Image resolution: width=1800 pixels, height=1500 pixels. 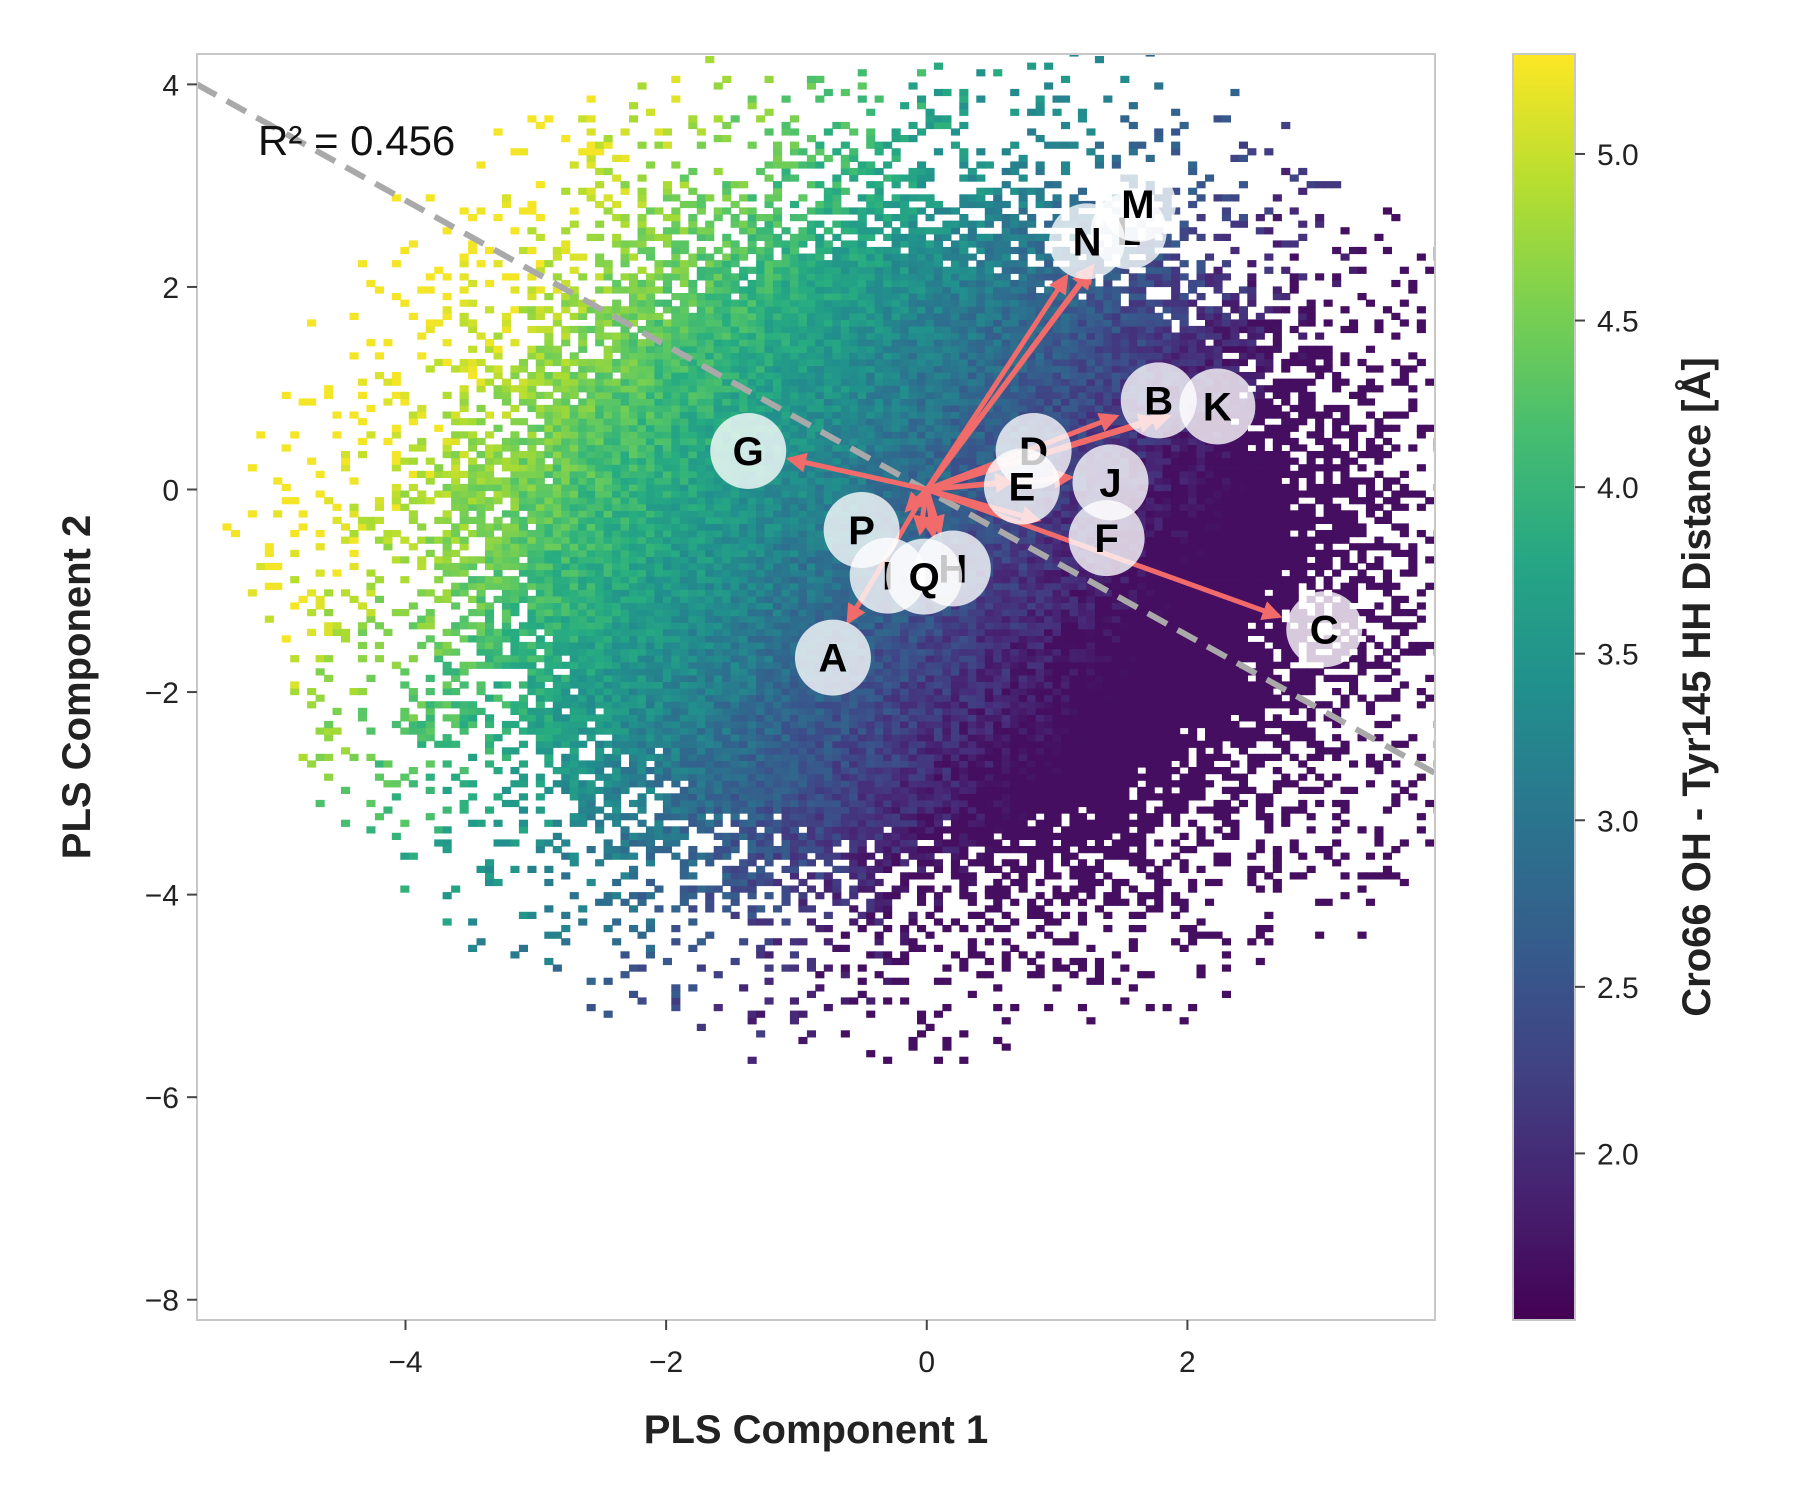 I want to click on colorbar-ticks: 2.0 2.5 3.0 3.5 4.0 4.5 5.0, so click(x=1607, y=655).